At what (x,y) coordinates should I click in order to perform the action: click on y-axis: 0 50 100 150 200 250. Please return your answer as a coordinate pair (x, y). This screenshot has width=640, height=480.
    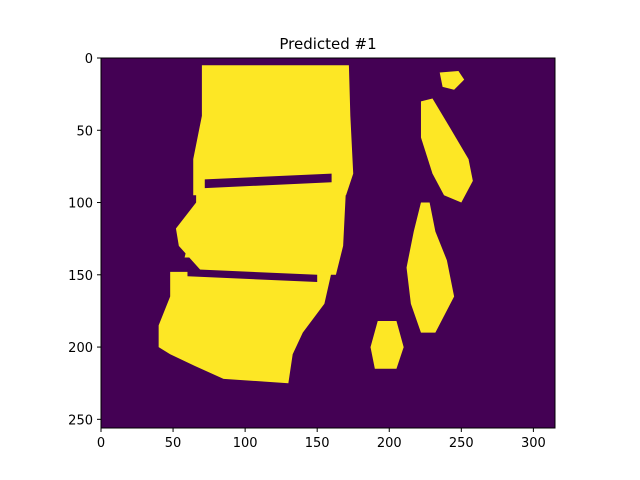
    Looking at the image, I should click on (84, 240).